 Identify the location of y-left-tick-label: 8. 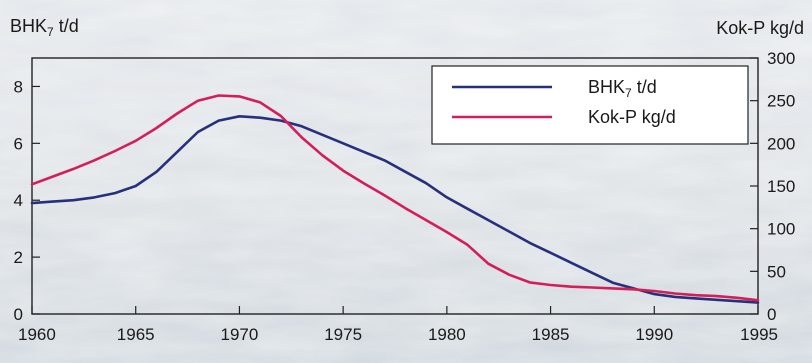
(18, 86).